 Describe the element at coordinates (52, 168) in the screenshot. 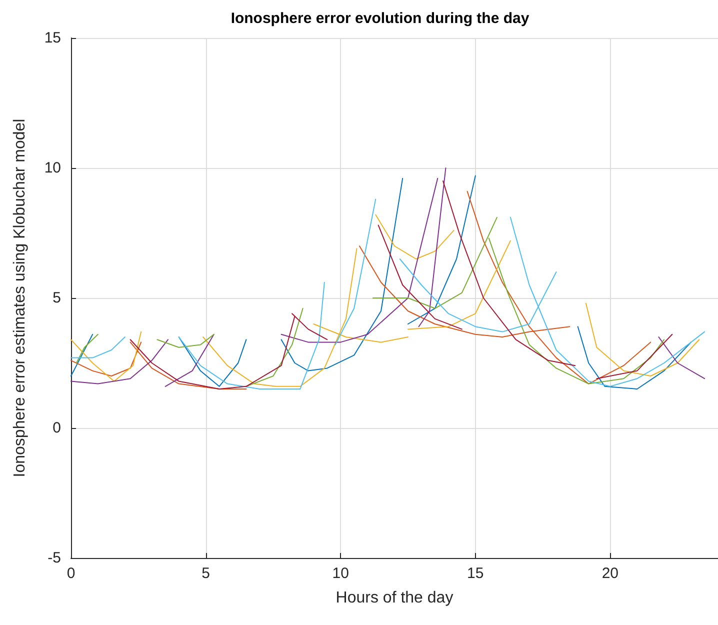

I see `y-tick-label: 10` at that location.